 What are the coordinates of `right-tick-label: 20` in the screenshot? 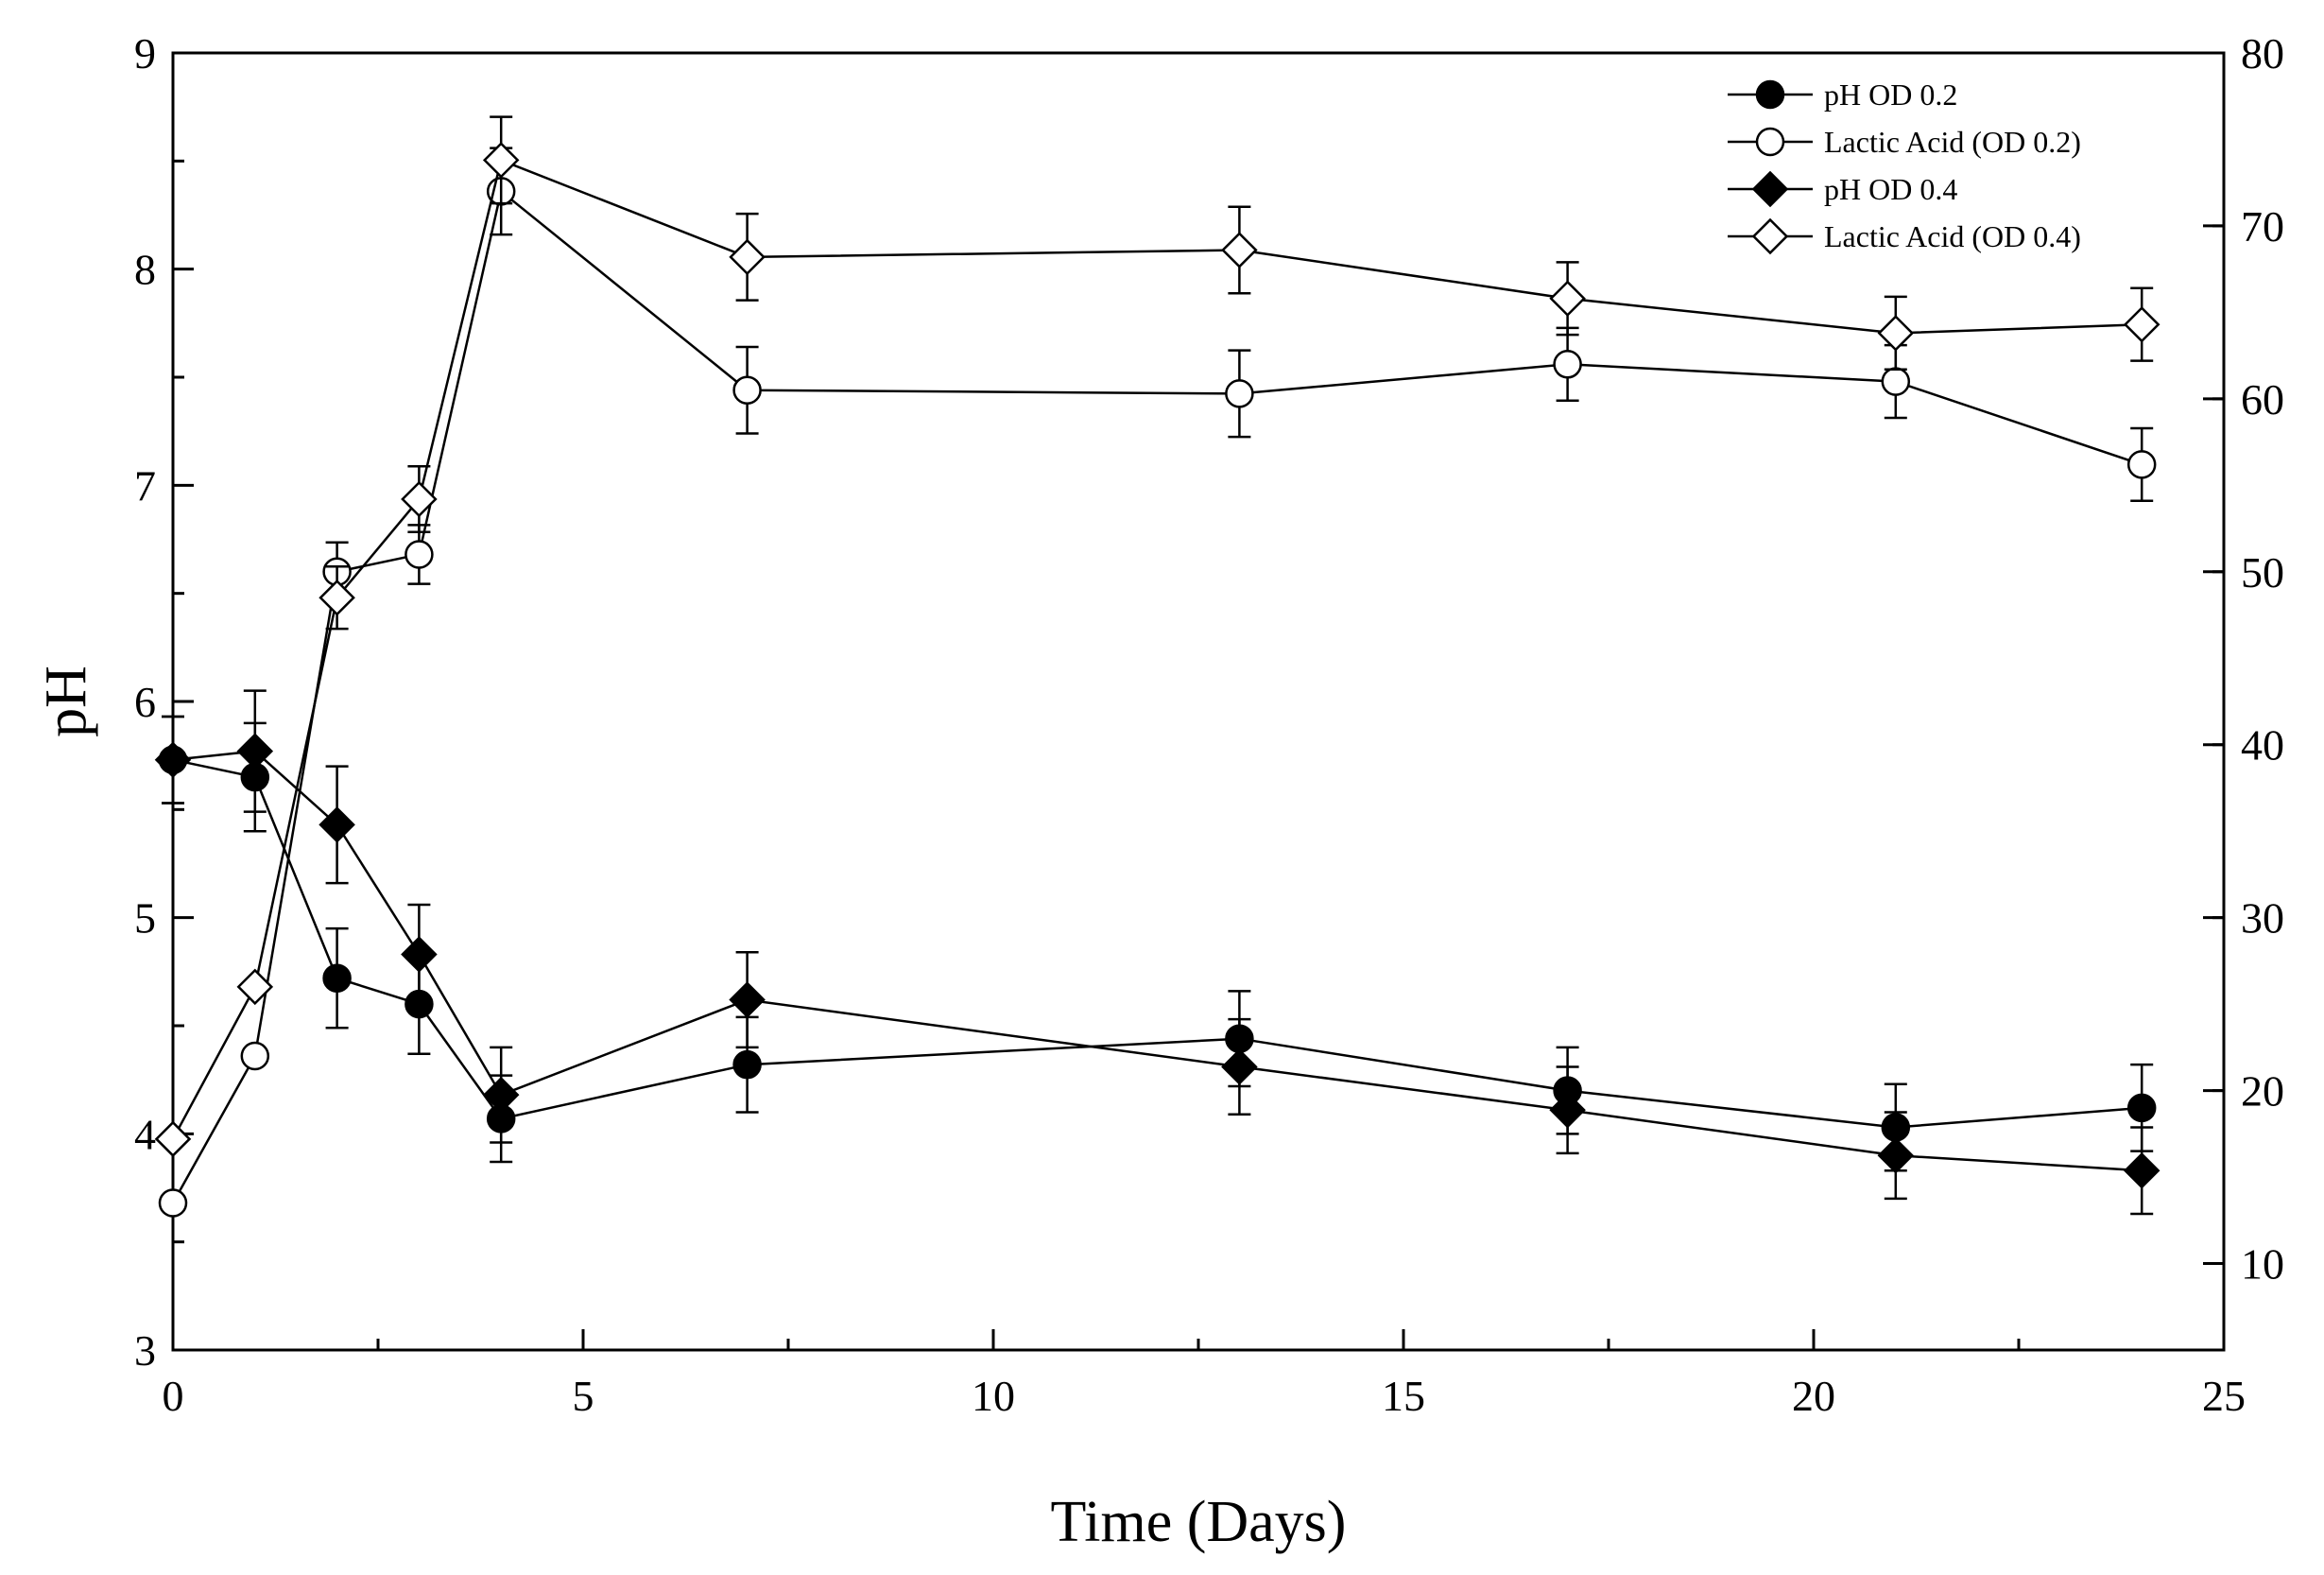 It's located at (2263, 1091).